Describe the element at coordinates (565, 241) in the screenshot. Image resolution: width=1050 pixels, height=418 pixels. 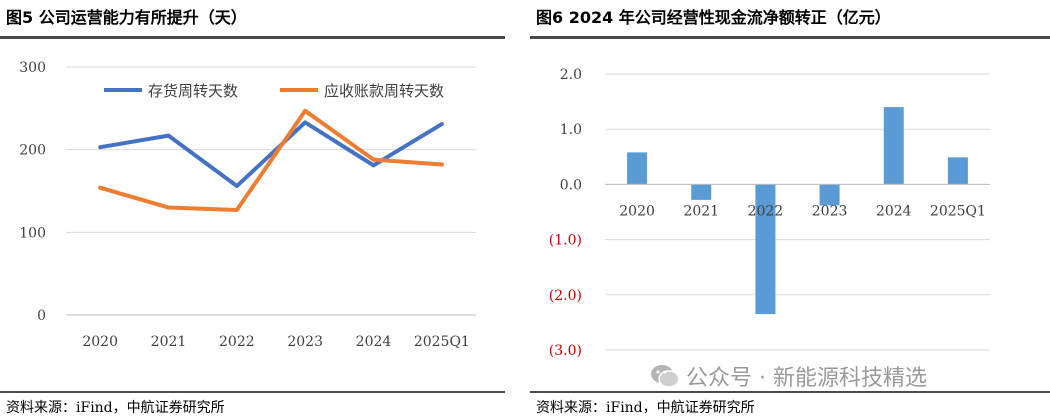
I see `y-tick-label: (1.0)` at that location.